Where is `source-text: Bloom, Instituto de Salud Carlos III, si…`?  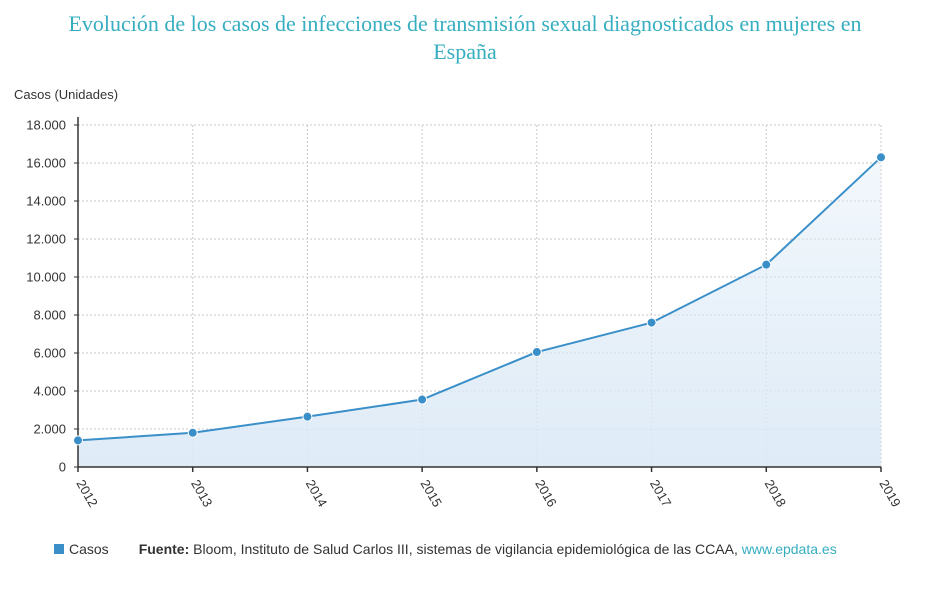
source-text: Bloom, Instituto de Salud Carlos III, si… is located at coordinates (465, 549).